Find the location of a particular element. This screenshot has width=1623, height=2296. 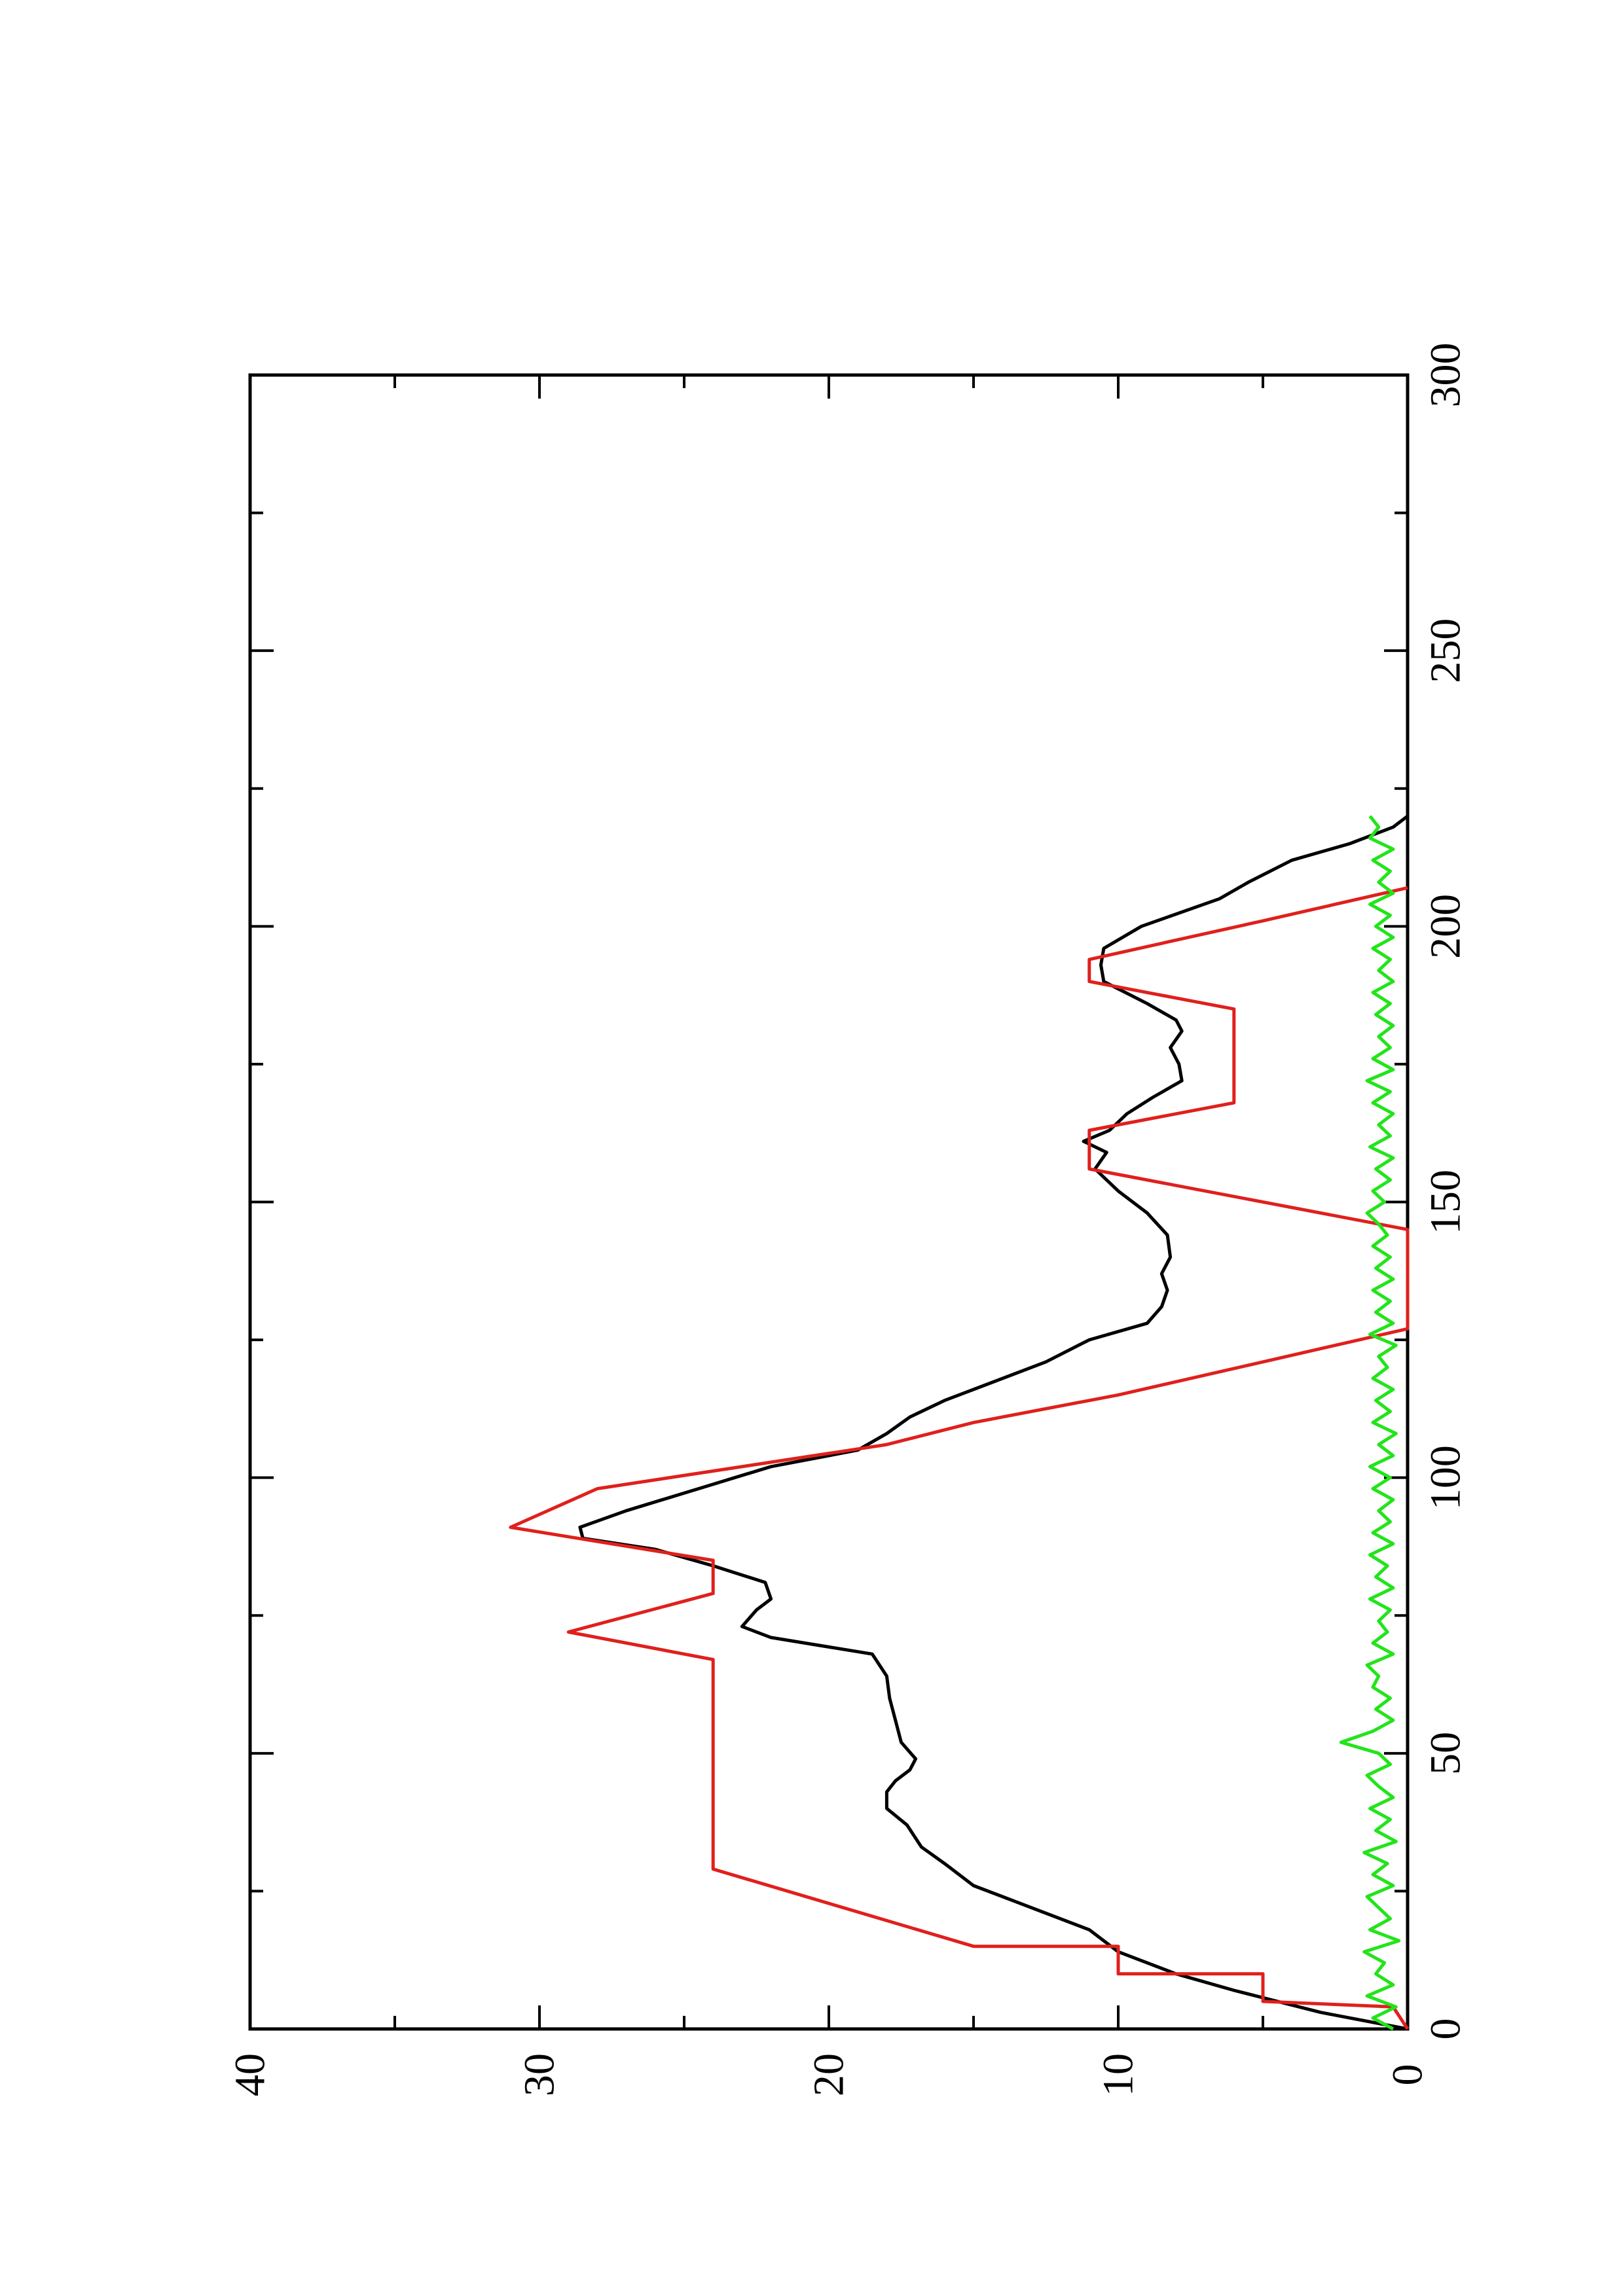

x-tick-label: 250 is located at coordinates (1446, 651).